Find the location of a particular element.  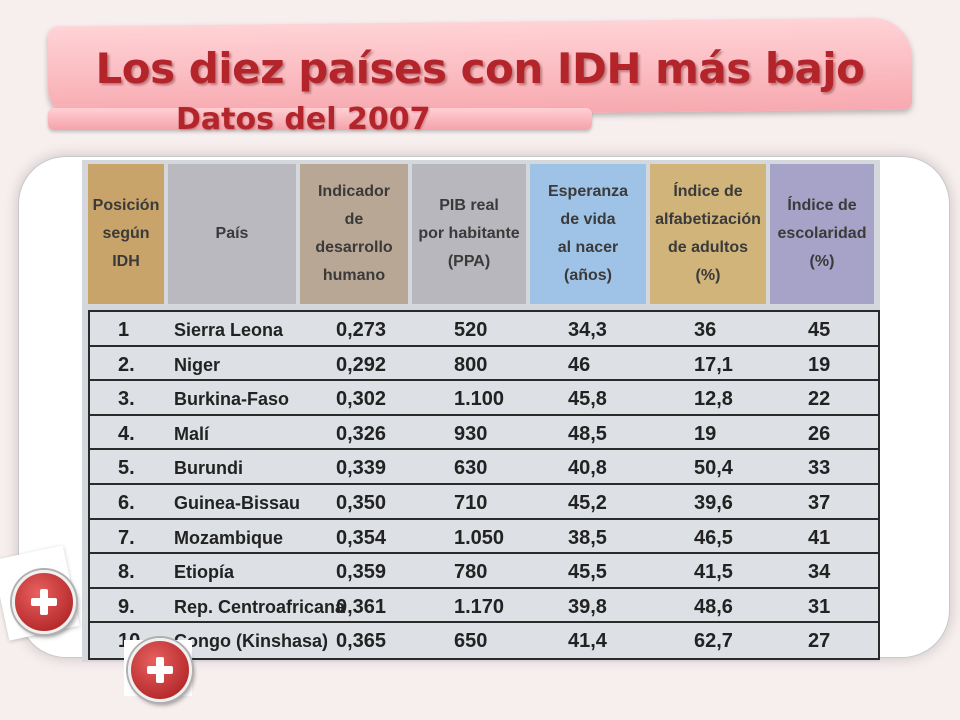

cell-schooling: 41 is located at coordinates (819, 537).